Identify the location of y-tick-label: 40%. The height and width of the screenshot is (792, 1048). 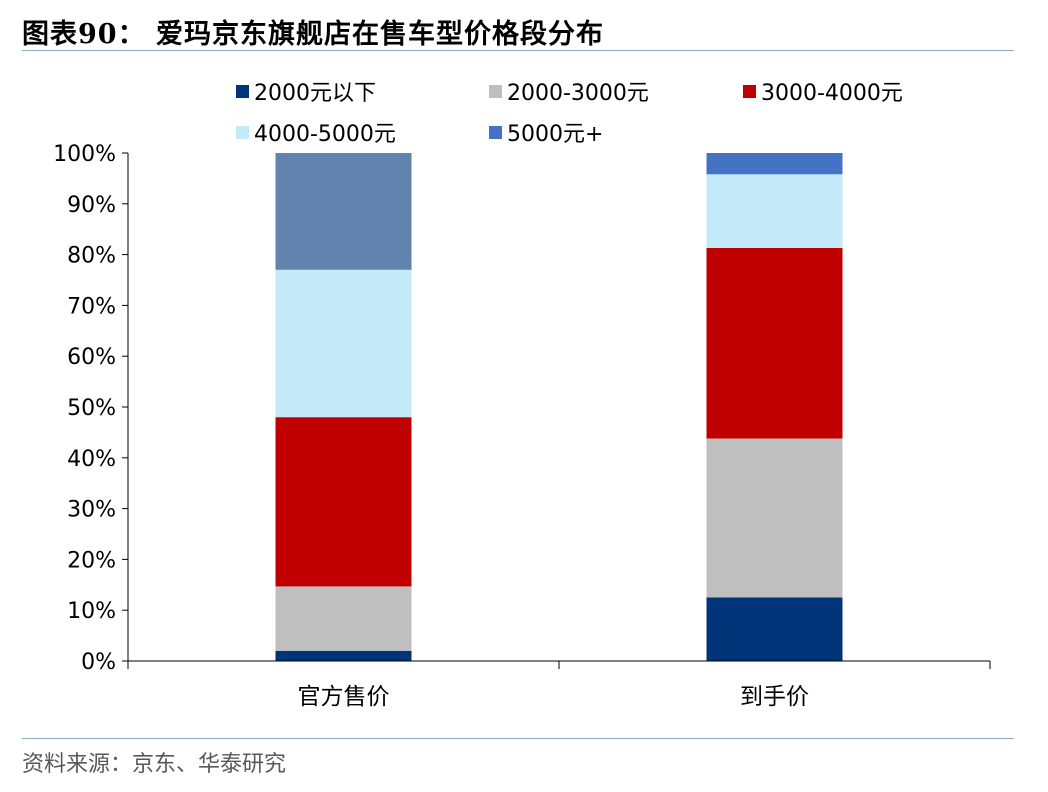
(91, 459).